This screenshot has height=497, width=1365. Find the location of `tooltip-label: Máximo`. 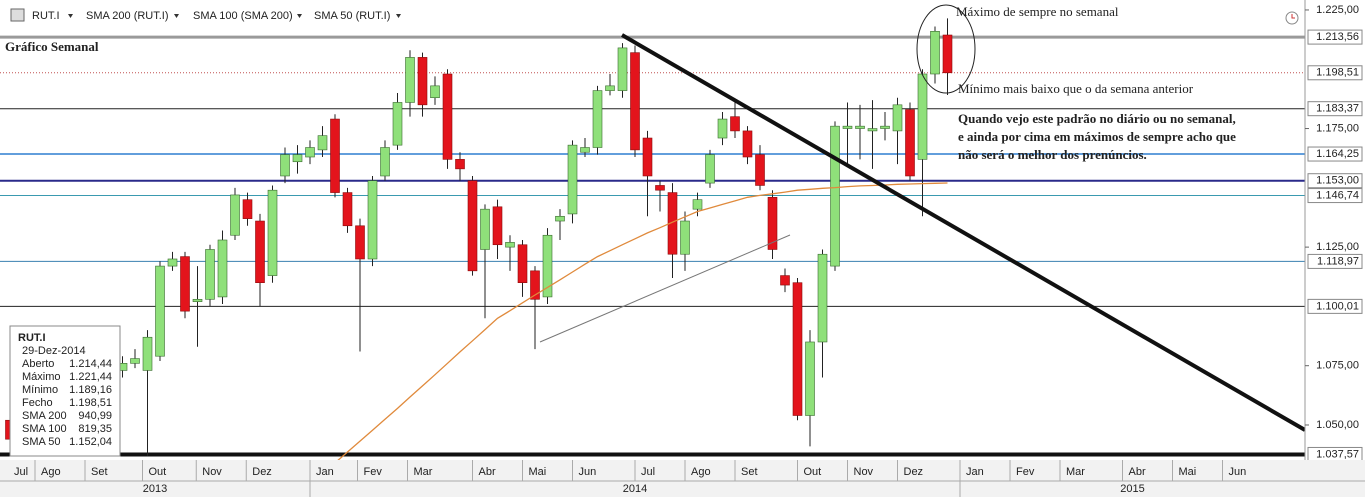

tooltip-label: Máximo is located at coordinates (41, 377).